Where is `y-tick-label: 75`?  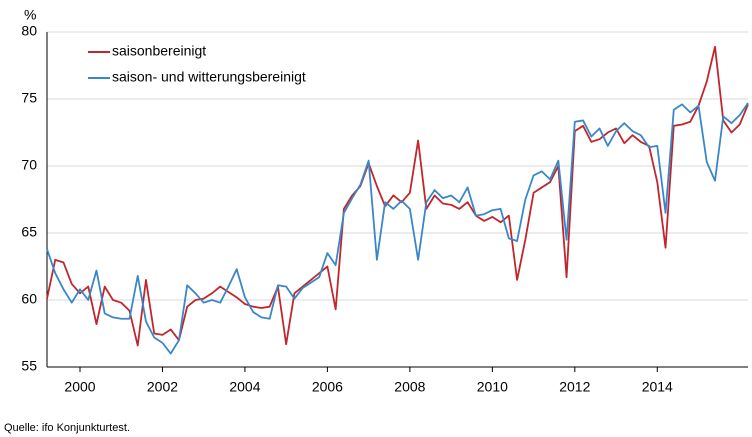
y-tick-label: 75 is located at coordinates (29, 98).